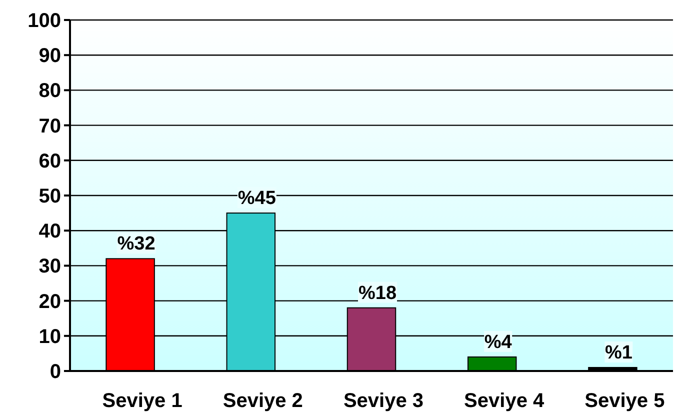  Describe the element at coordinates (618, 353) in the screenshot. I see `data-label: %1` at that location.